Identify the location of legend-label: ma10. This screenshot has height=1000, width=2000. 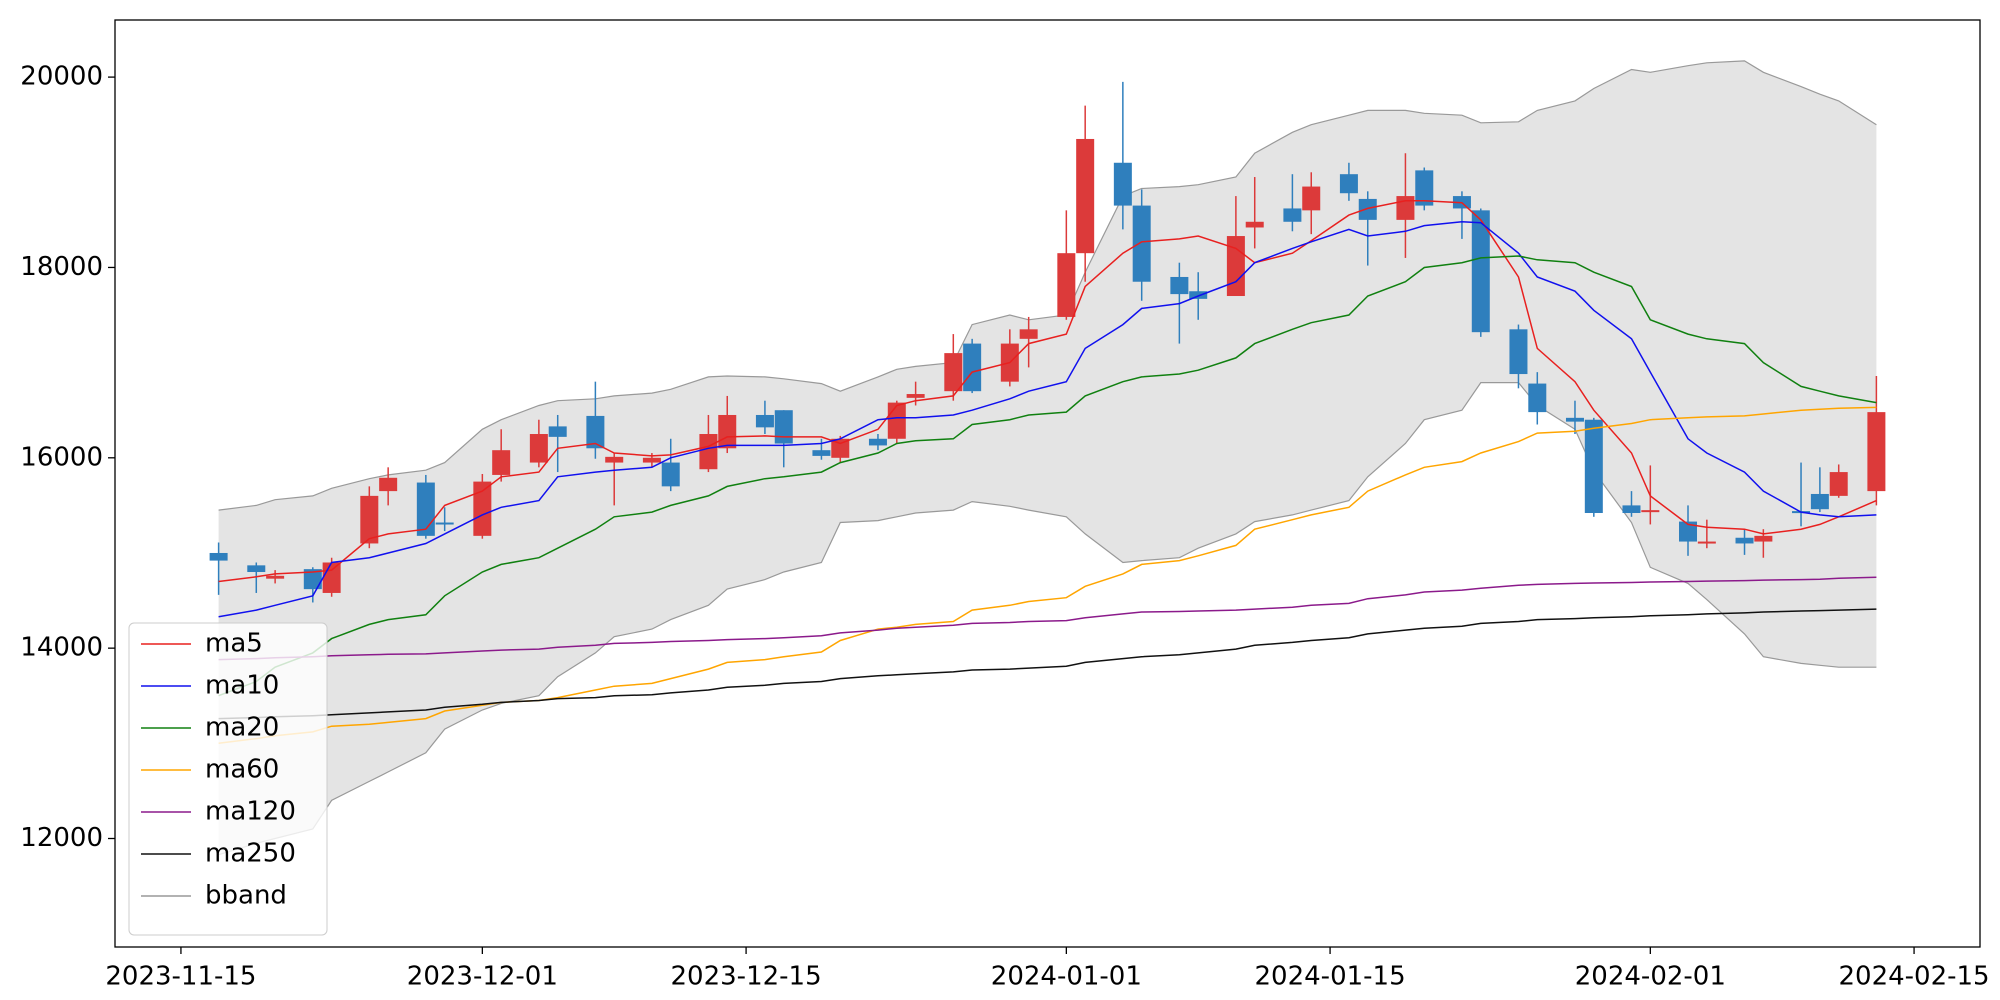
(242, 686).